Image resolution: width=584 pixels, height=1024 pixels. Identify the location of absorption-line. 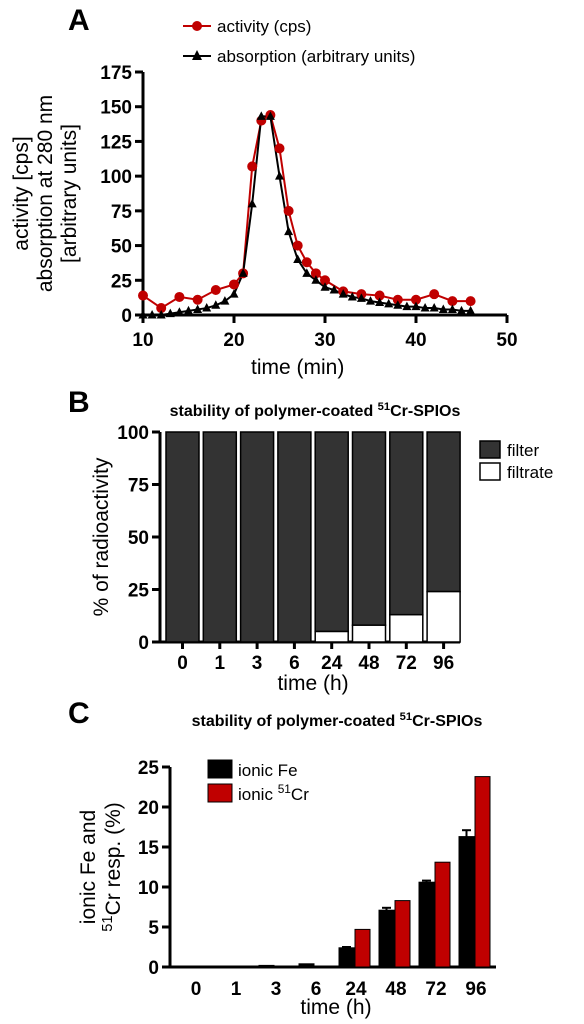
(307, 215).